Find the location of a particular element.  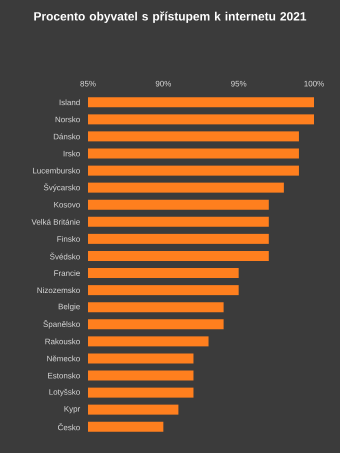

chart-title: Procento obyvatel s přístupem k internetu 2021 is located at coordinates (170, 17).